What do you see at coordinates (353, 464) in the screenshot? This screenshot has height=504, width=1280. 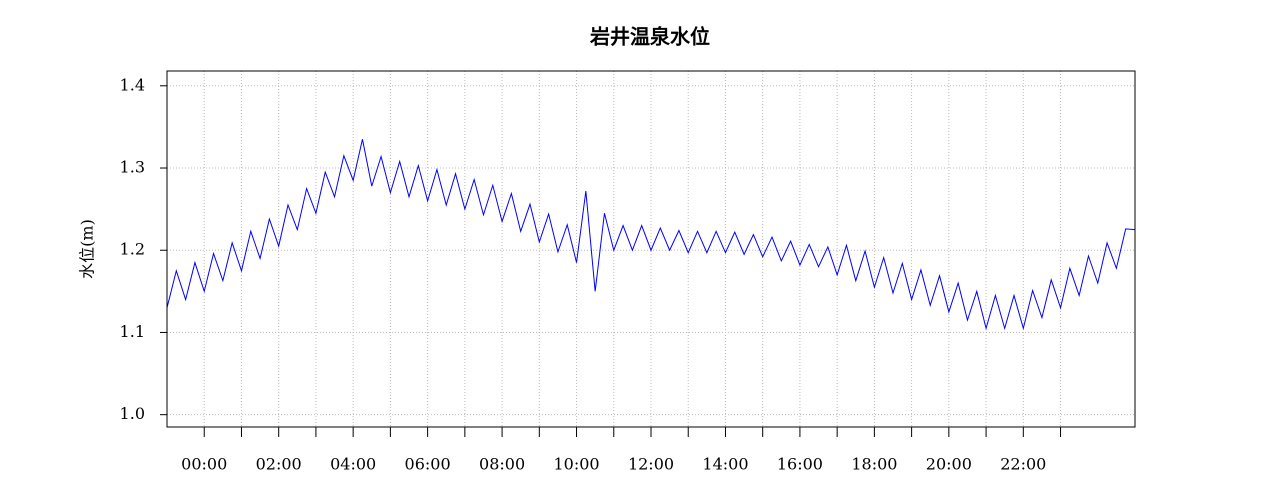 I see `x-tick-label: 04:00` at bounding box center [353, 464].